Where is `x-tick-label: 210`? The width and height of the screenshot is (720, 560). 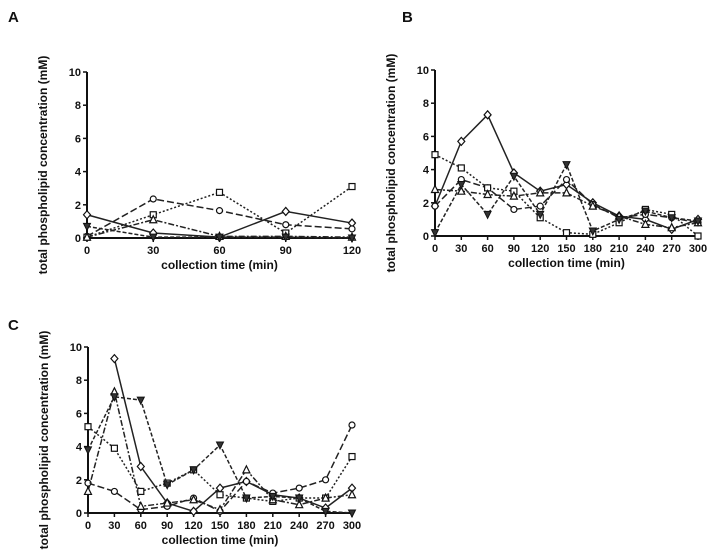 x-tick-label: 210 is located at coordinates (273, 526).